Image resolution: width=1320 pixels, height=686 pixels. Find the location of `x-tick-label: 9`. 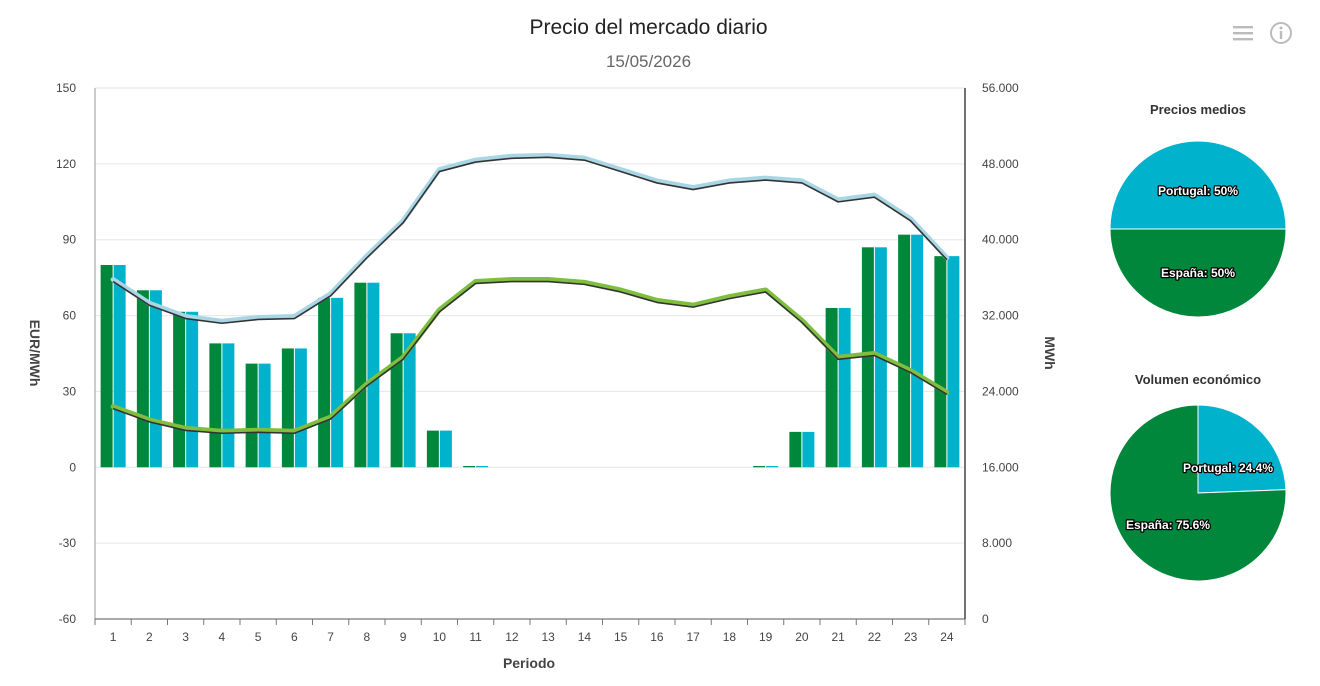

x-tick-label: 9 is located at coordinates (403, 637).